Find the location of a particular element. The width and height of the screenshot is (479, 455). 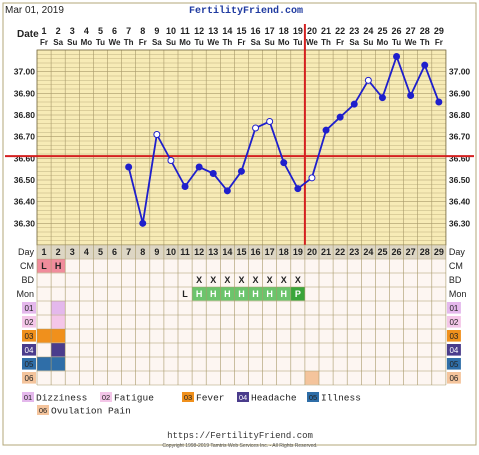

y-tick-right: 36.40 is located at coordinates (460, 202).